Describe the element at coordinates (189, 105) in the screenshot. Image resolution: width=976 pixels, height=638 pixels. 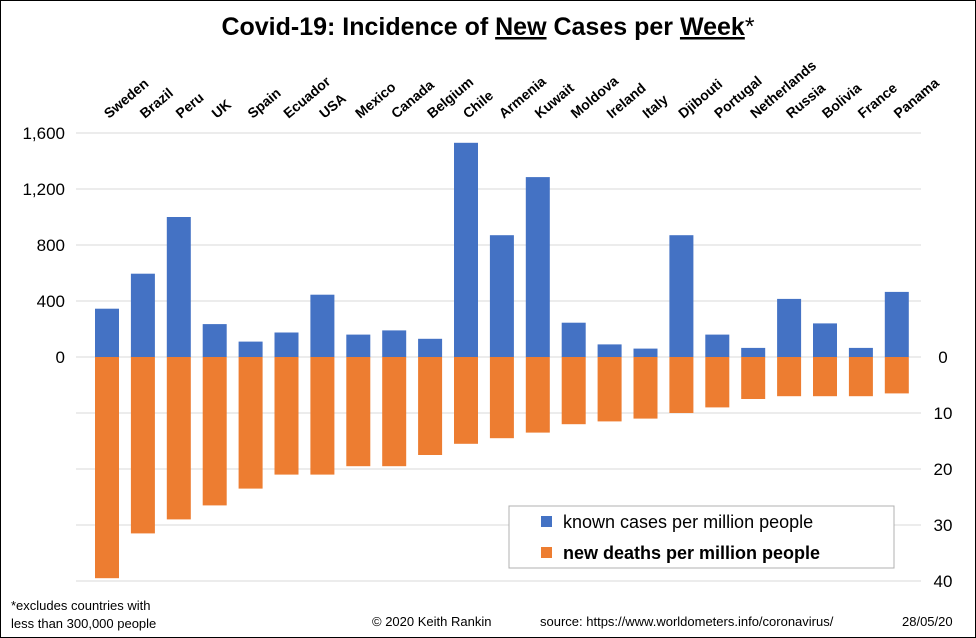
I see `category-label: Peru` at that location.